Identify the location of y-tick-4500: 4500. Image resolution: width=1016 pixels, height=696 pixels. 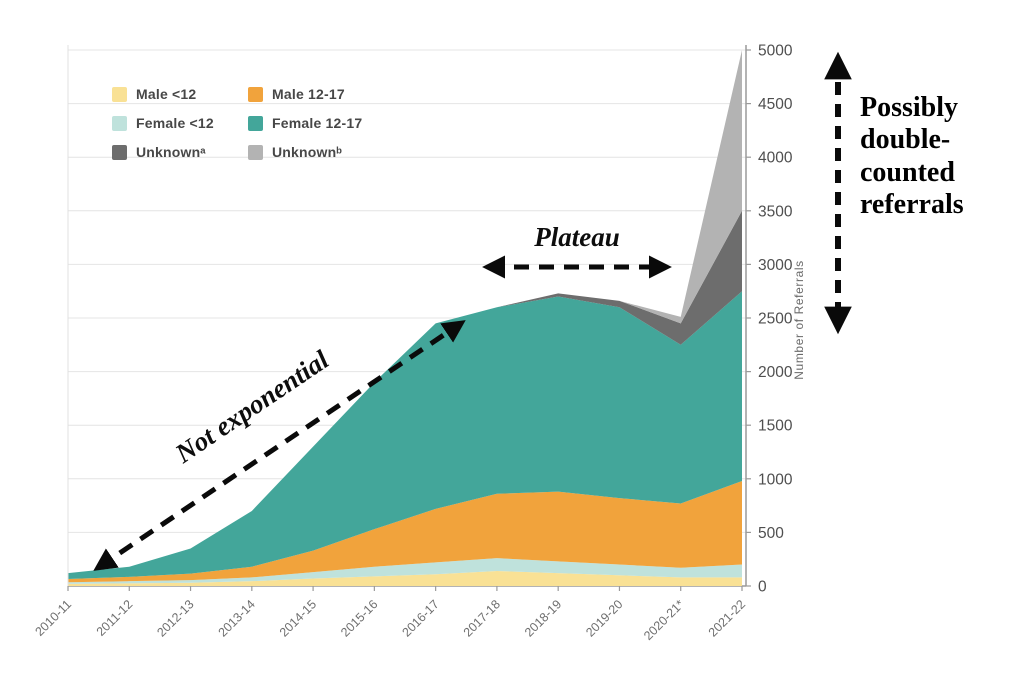
(775, 104).